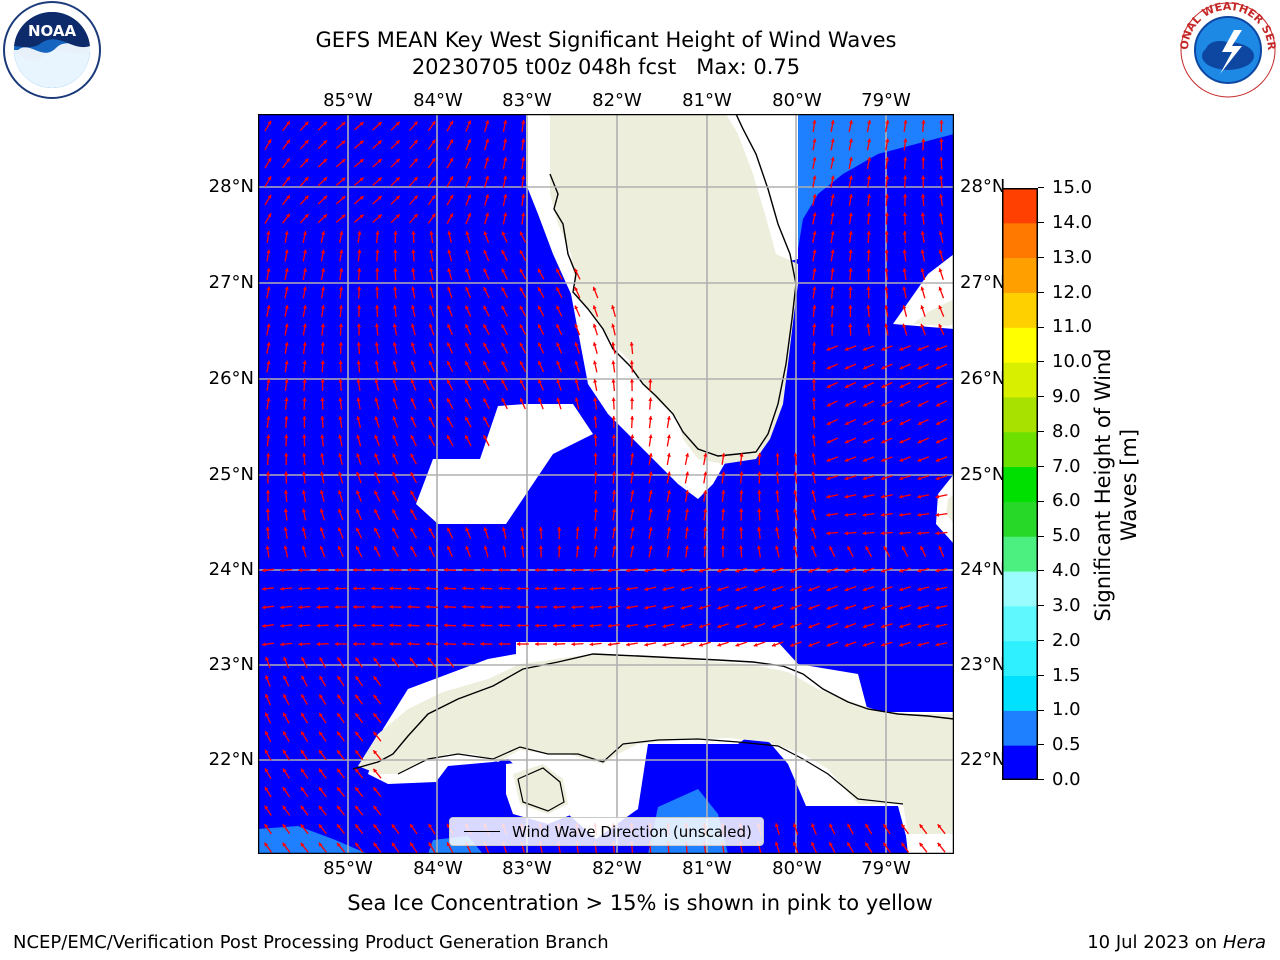 Image resolution: width=1280 pixels, height=960 pixels. I want to click on lat-label-left: 28°N, so click(231, 186).